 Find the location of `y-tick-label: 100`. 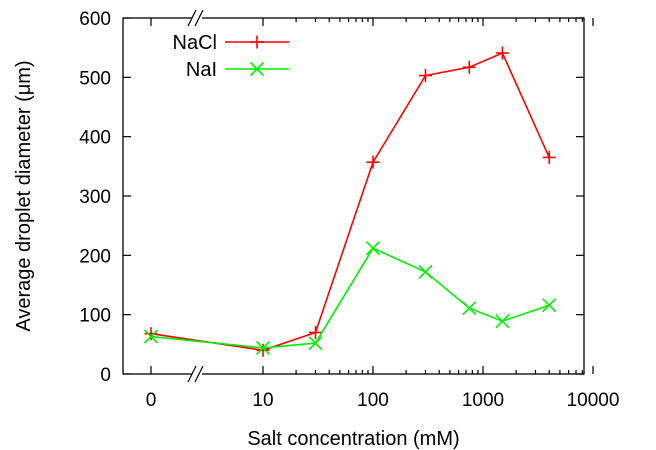

y-tick-label: 100 is located at coordinates (95, 316).